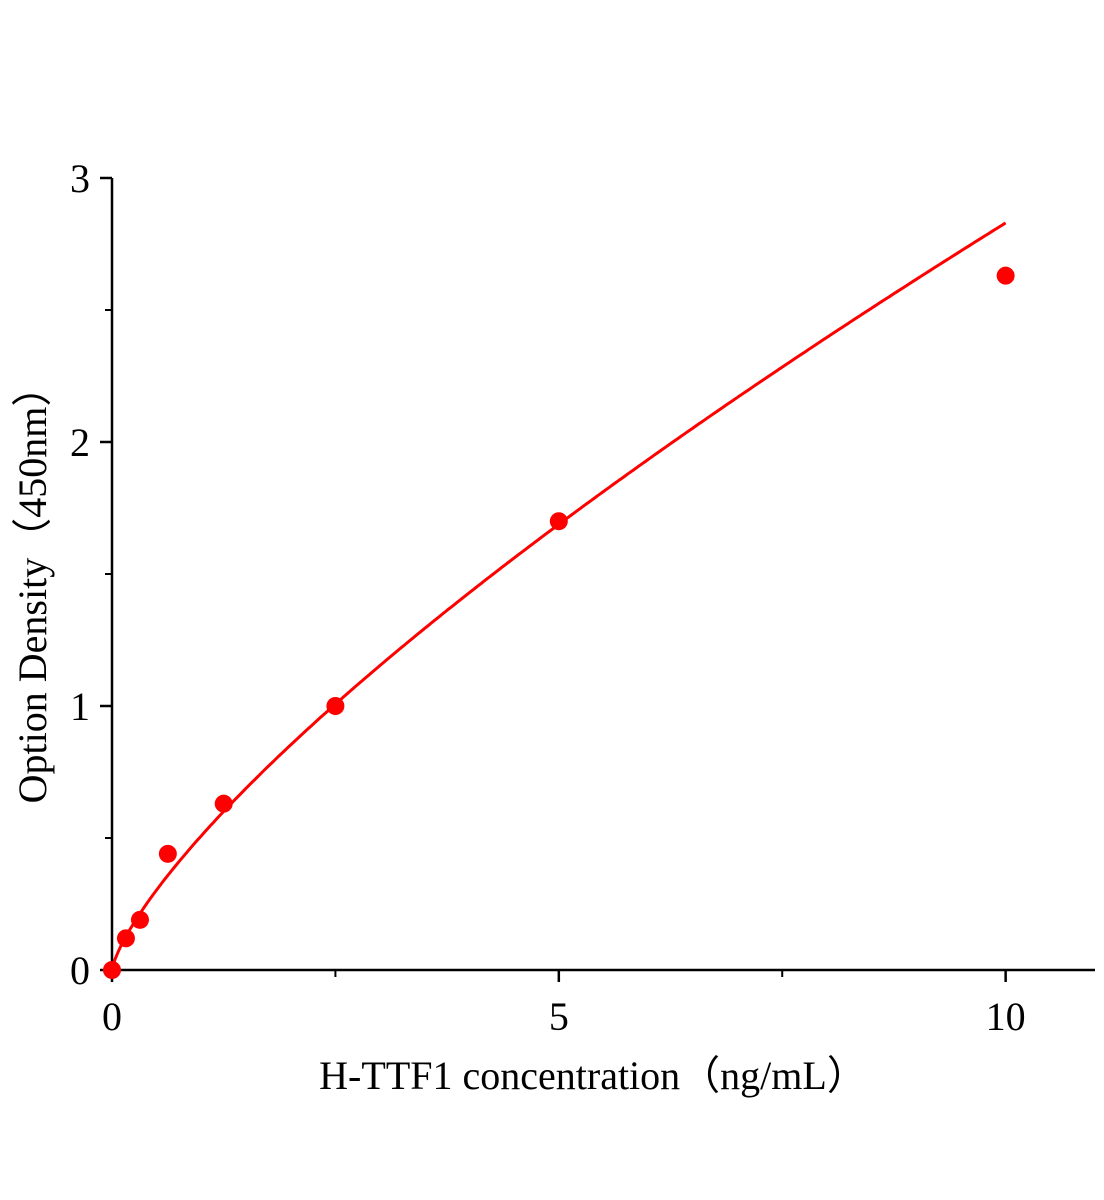 The image size is (1104, 1200). What do you see at coordinates (80, 970) in the screenshot?
I see `y-tick-label: 0` at bounding box center [80, 970].